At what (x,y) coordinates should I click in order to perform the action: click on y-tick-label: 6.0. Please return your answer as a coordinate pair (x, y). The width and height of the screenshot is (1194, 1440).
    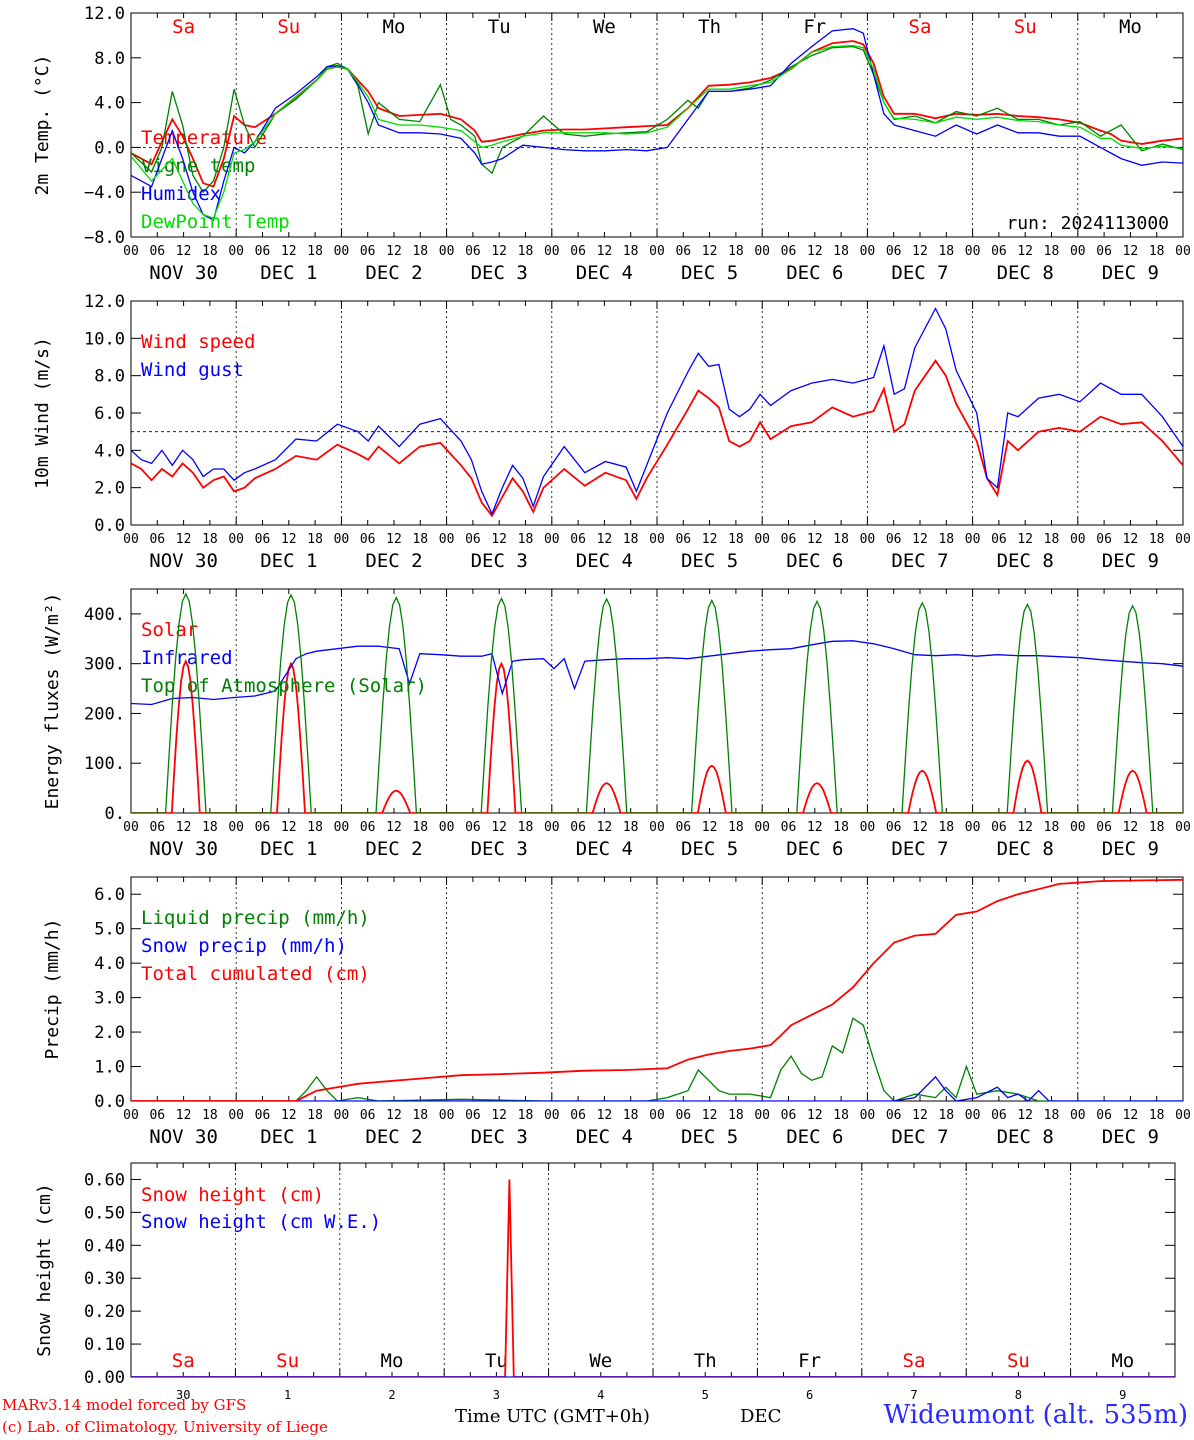
    Looking at the image, I should click on (109, 895).